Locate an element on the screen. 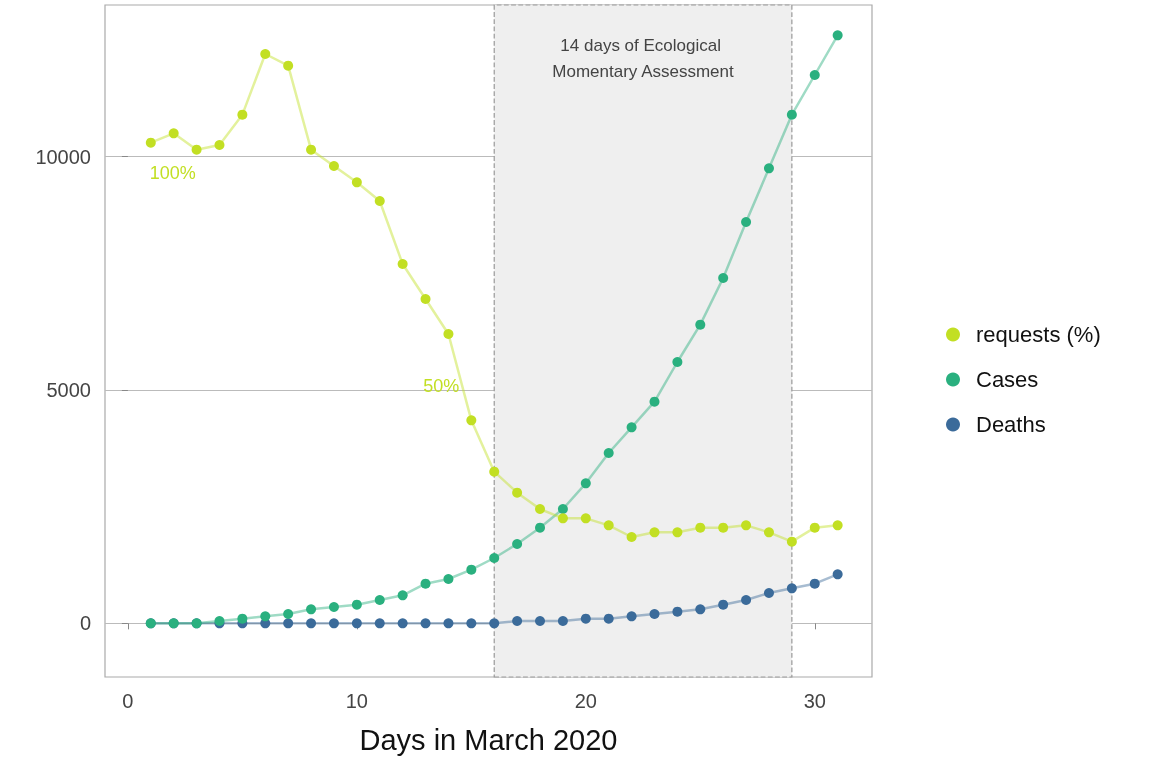 Image resolution: width=1161 pixels, height=759 pixels. annotation: 100% is located at coordinates (172, 172).